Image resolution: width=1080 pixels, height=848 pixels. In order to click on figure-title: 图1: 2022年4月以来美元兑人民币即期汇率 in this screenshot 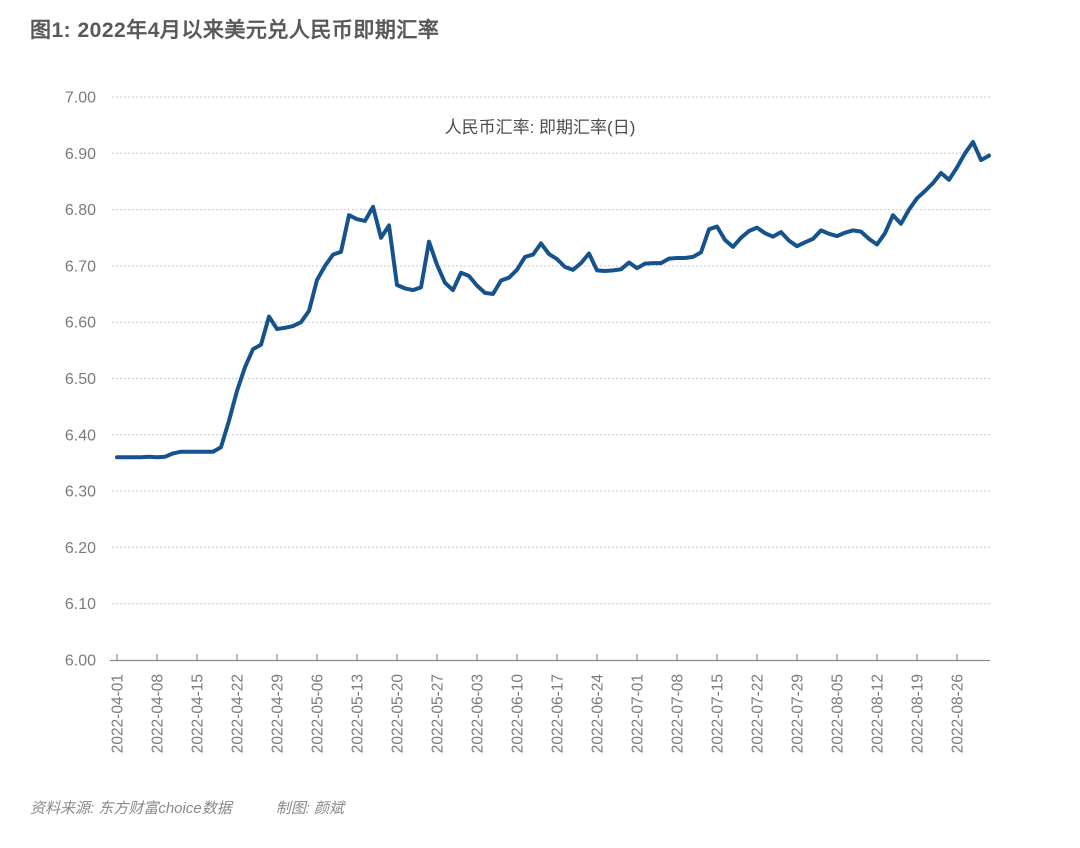, I will do `click(235, 30)`.